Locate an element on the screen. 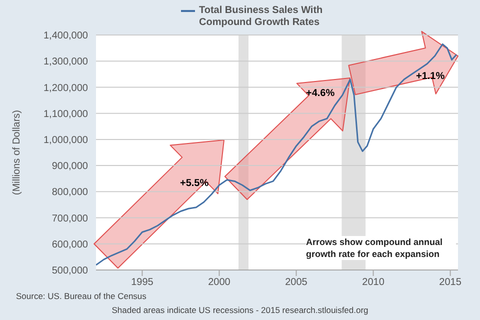  x-tick-label: 2005 is located at coordinates (296, 282).